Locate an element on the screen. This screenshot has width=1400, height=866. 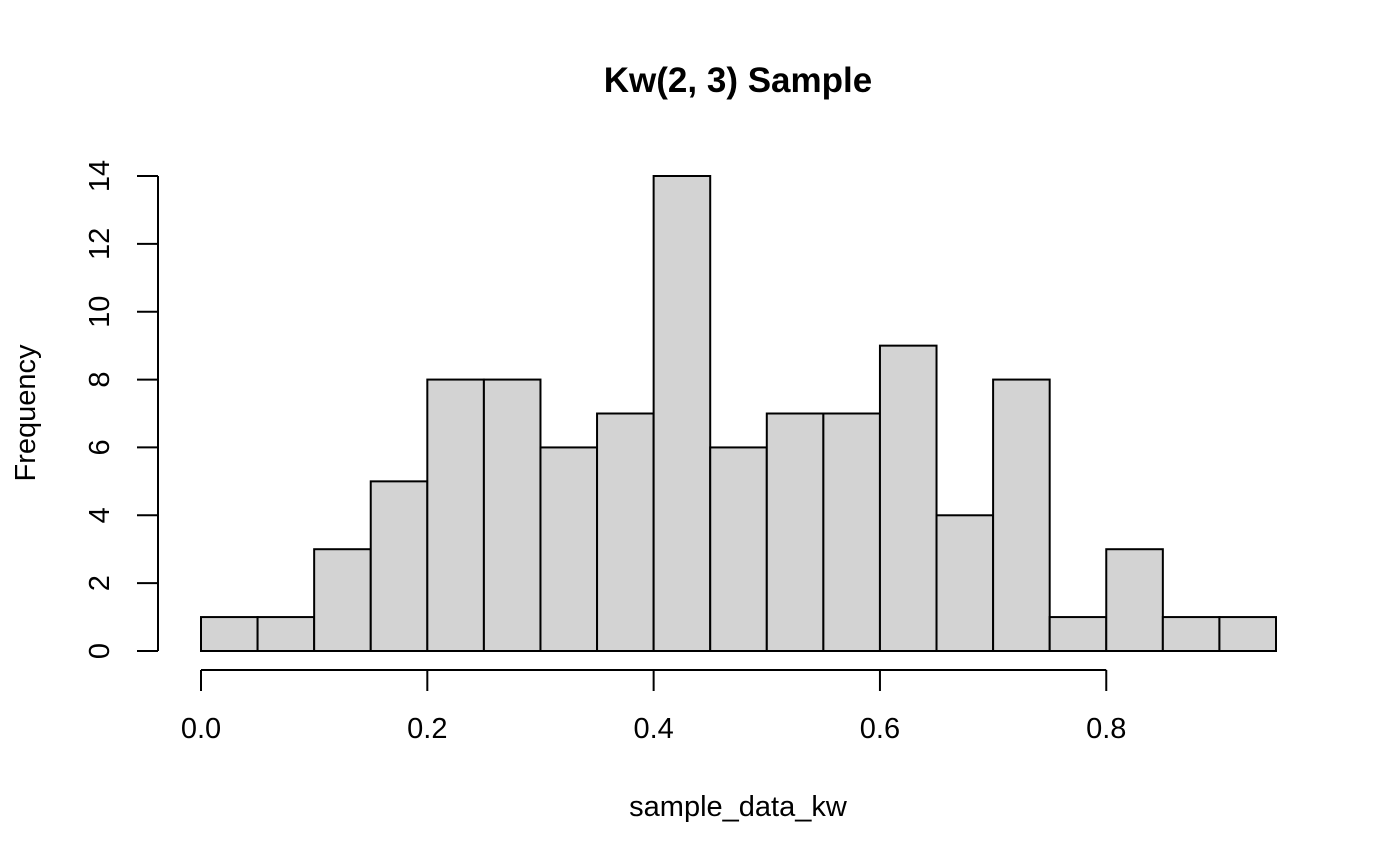
y-tick-label: 6 is located at coordinates (100, 447).